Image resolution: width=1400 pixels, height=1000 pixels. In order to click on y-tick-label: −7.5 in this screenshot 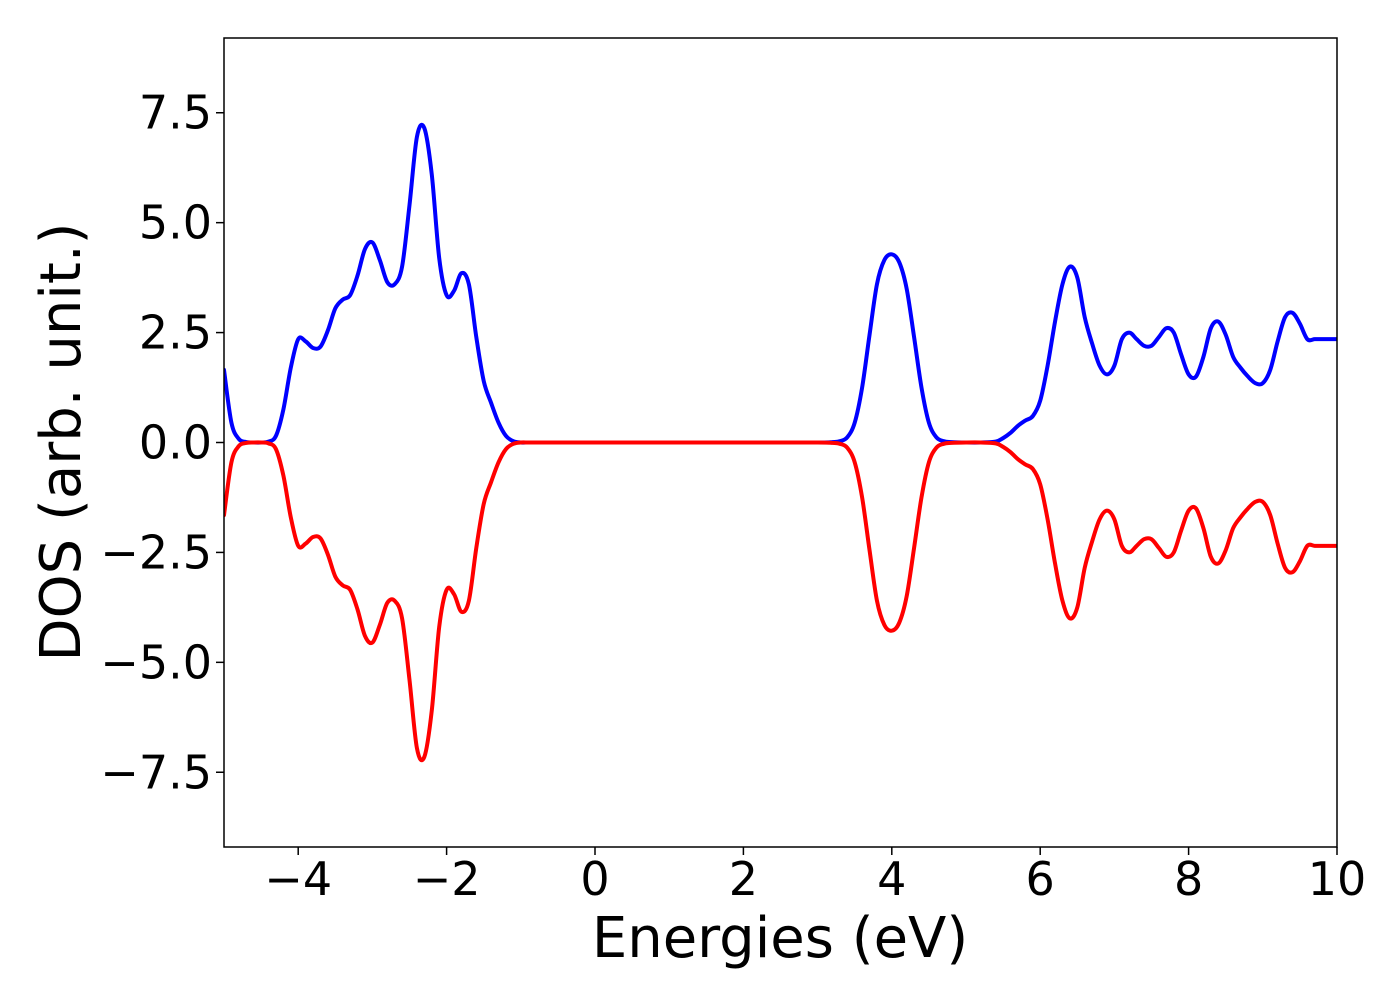, I will do `click(156, 772)`.